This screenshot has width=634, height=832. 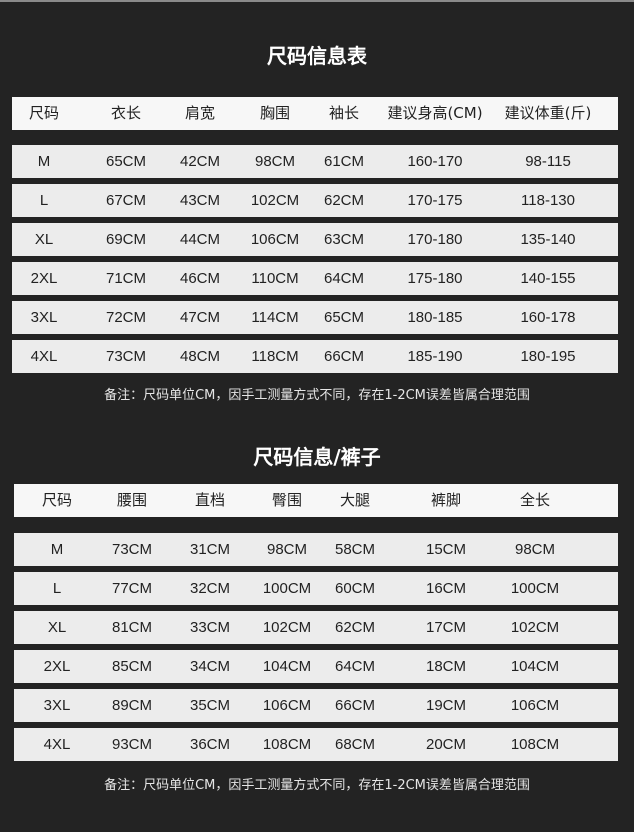 What do you see at coordinates (435, 113) in the screenshot?
I see `column-header: 建议身高(CM)` at bounding box center [435, 113].